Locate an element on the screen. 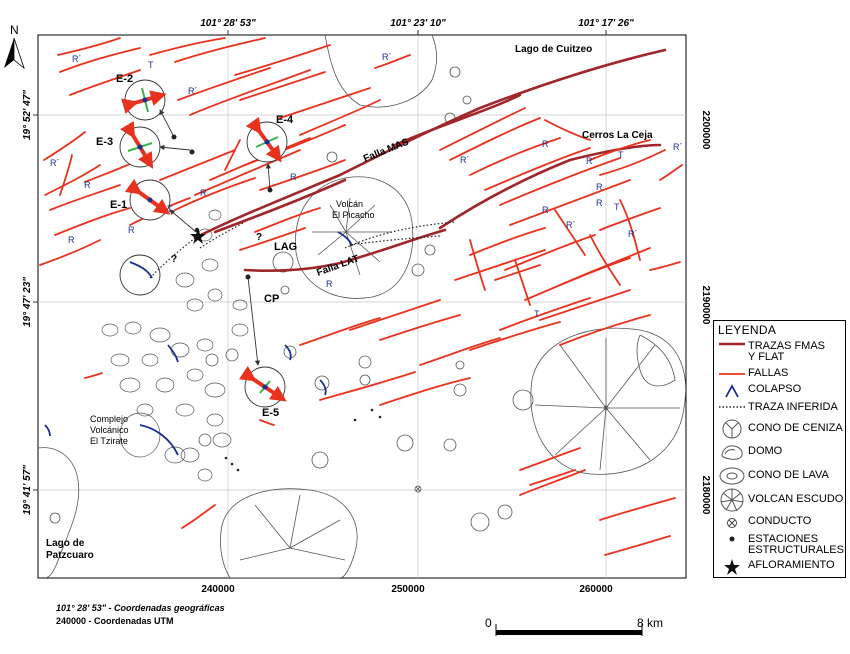  lago-cuitzeo-shore is located at coordinates (380, 71).